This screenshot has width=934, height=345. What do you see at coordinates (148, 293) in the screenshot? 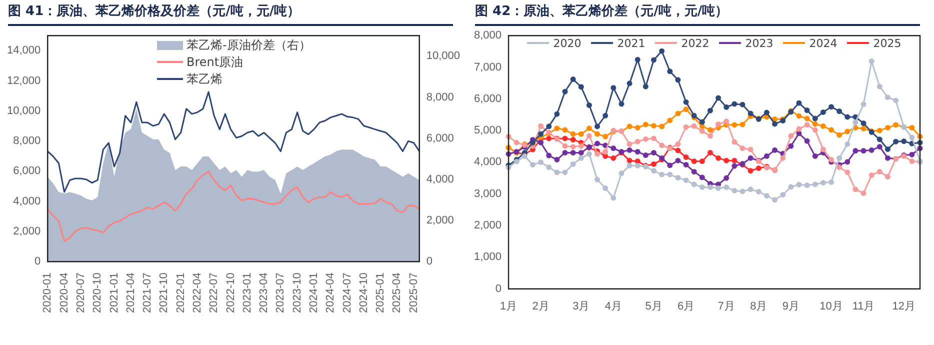
I see `x-tick-label: 2021-07` at bounding box center [148, 293].